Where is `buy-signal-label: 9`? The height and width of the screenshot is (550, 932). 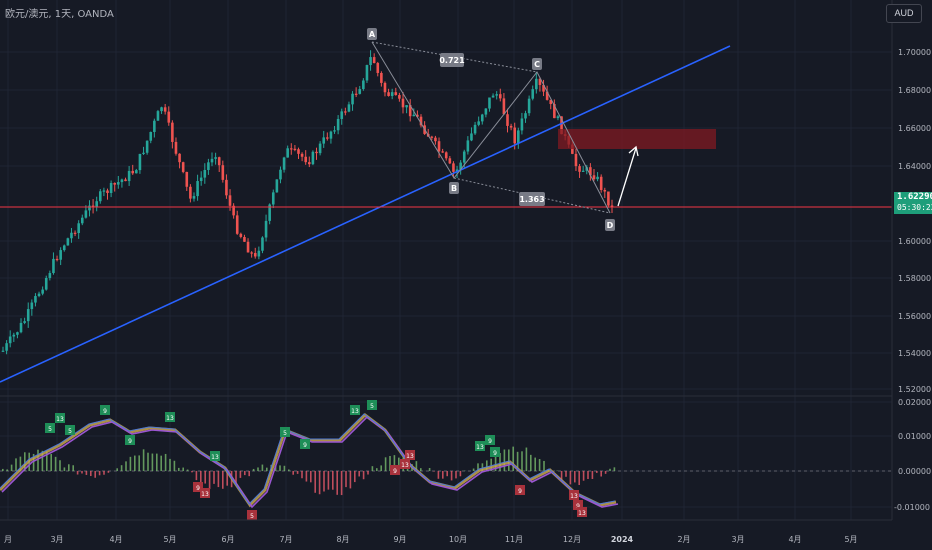
buy-signal-label: 9 is located at coordinates (130, 441).